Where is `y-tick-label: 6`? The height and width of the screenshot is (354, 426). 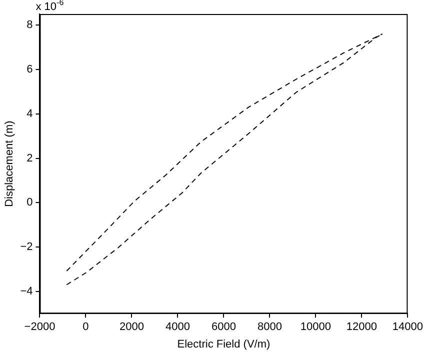
y-tick-label: 6 is located at coordinates (29, 70).